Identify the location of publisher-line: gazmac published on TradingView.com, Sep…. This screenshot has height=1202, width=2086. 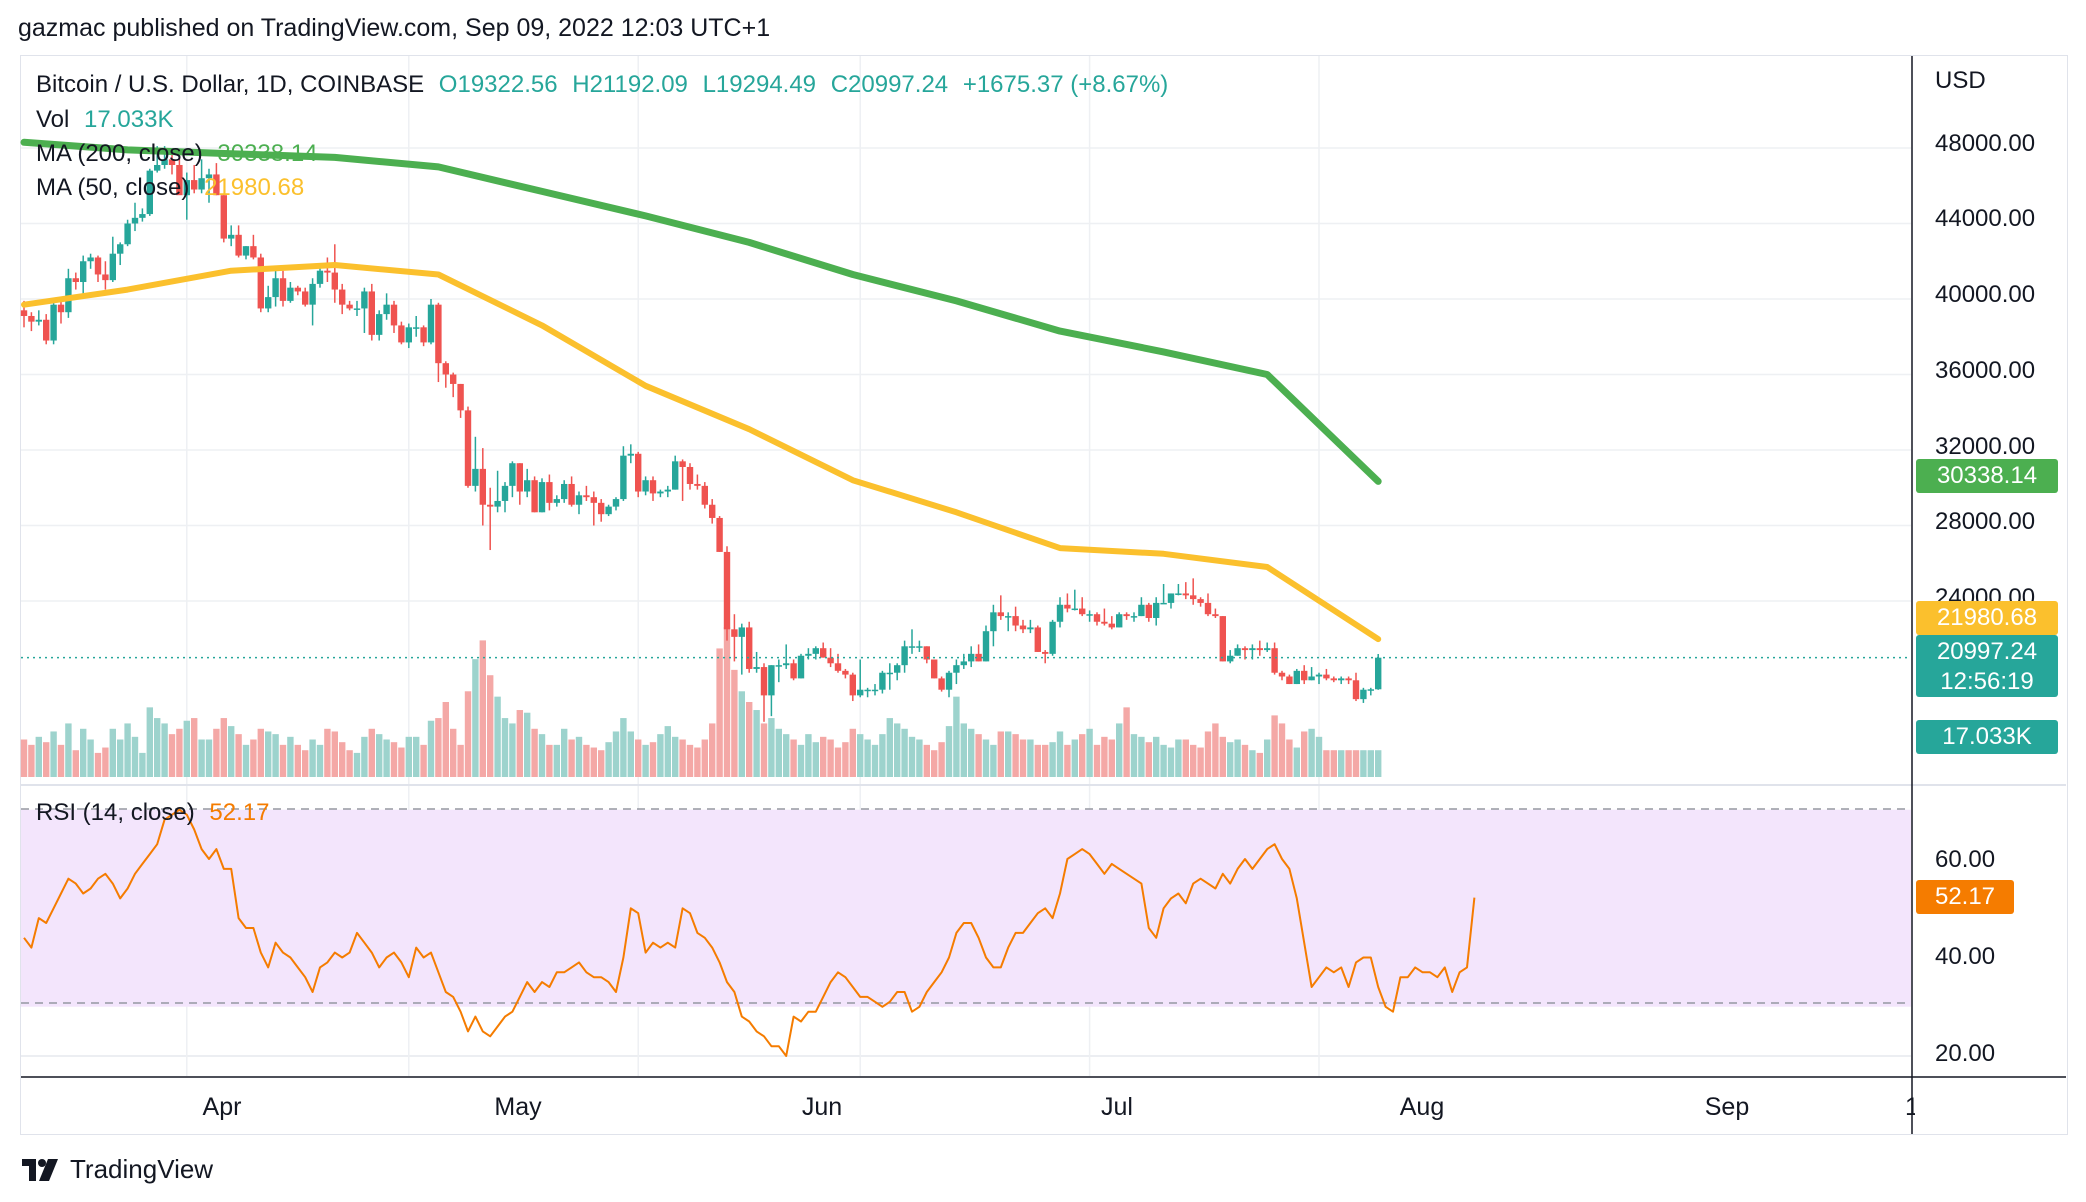
(394, 28).